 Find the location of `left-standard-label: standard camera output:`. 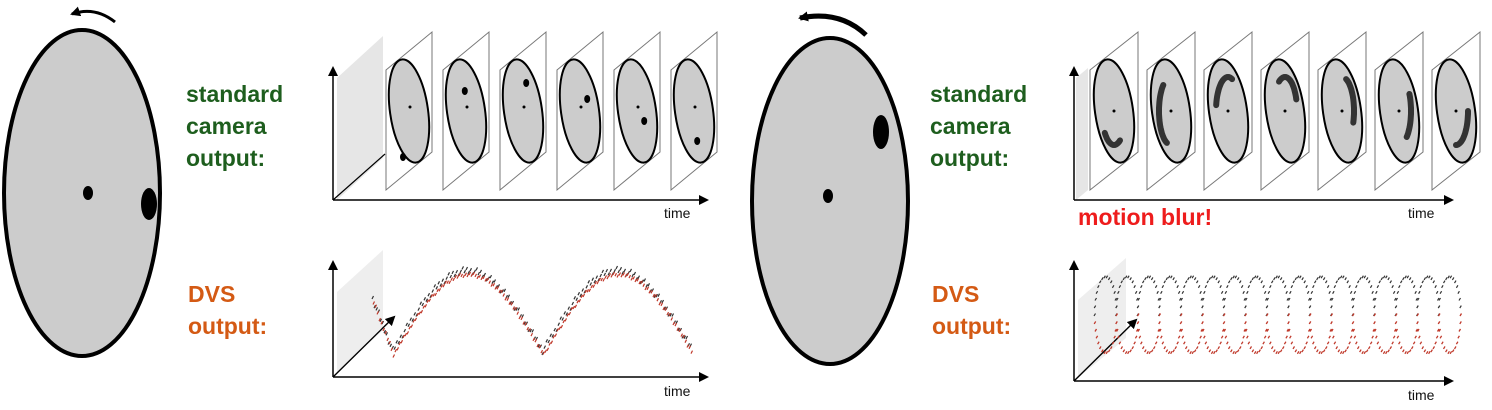

left-standard-label: standard camera output: is located at coordinates (238, 126).